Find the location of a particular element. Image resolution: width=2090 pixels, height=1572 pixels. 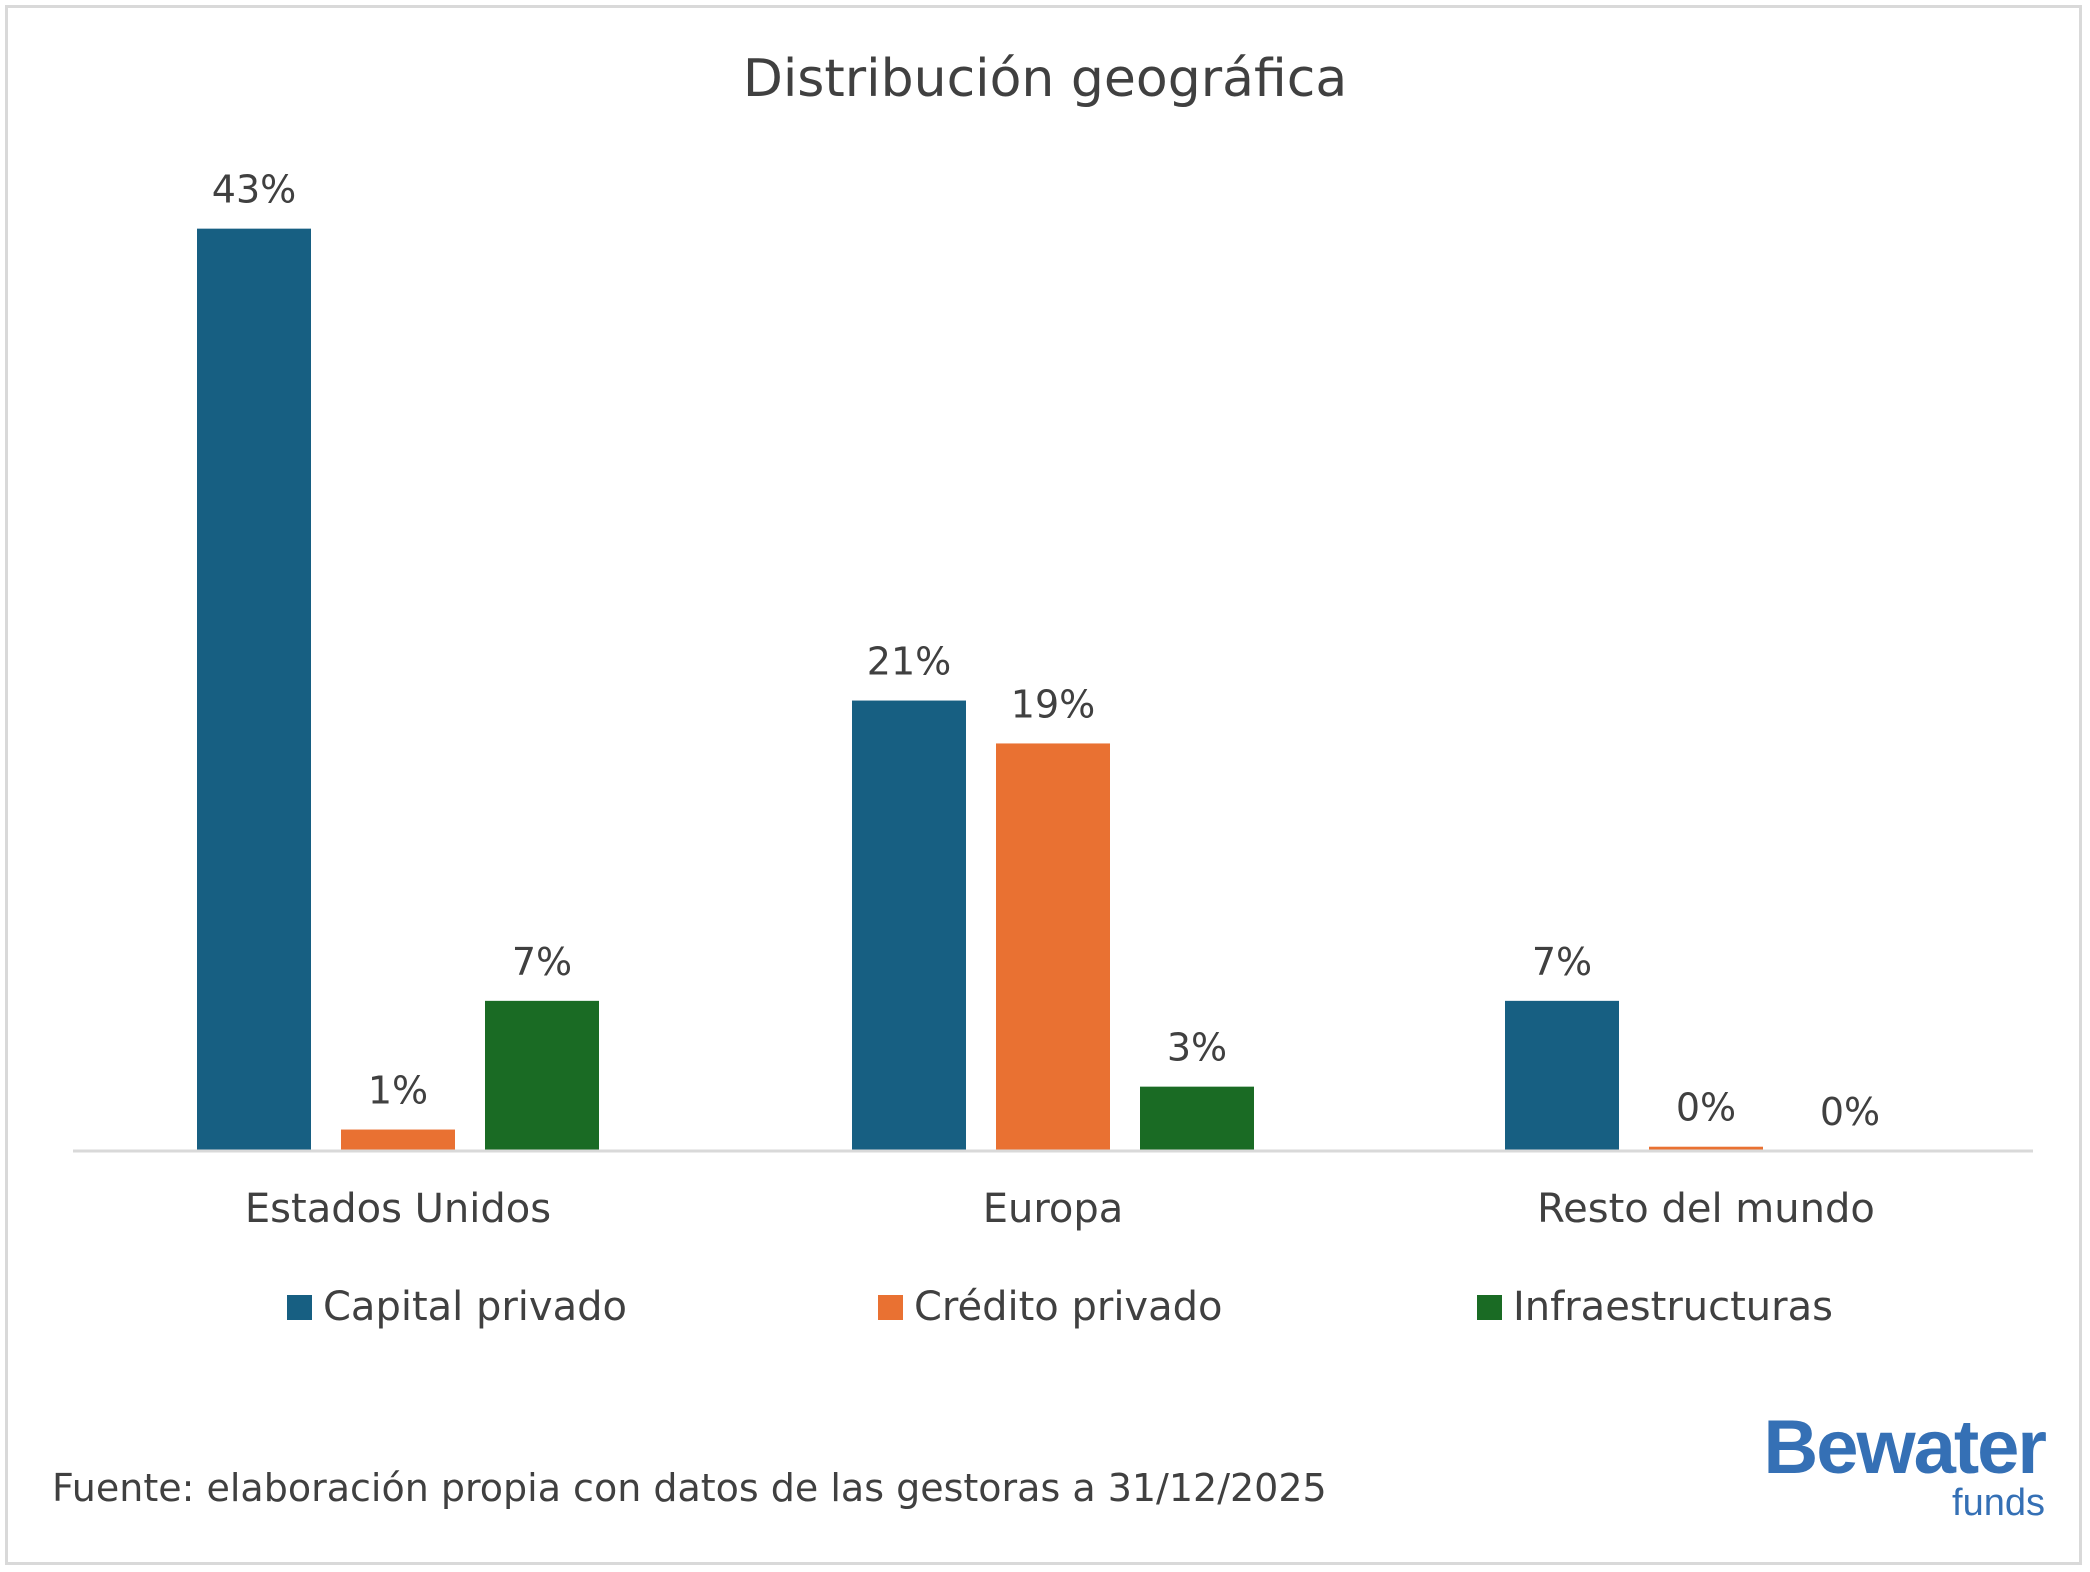

category-label: Europa is located at coordinates (1053, 1209).